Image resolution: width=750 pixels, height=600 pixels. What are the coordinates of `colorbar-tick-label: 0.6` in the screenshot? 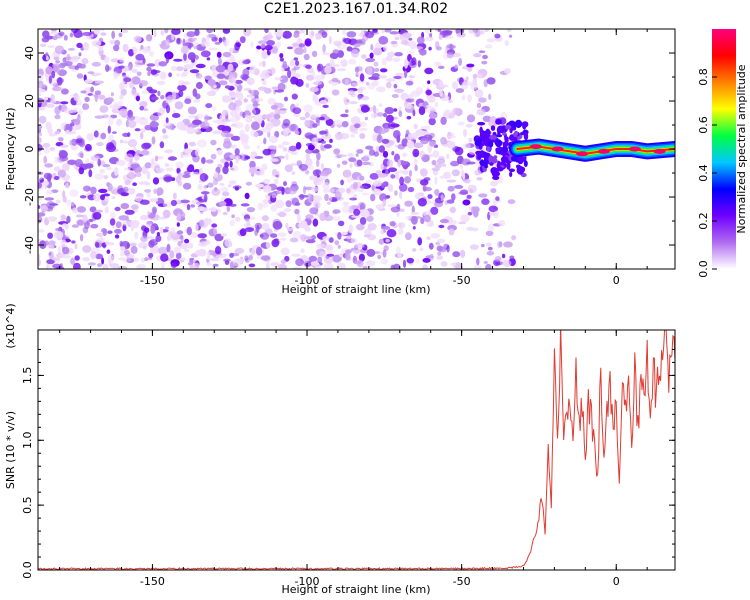 It's located at (703, 125).